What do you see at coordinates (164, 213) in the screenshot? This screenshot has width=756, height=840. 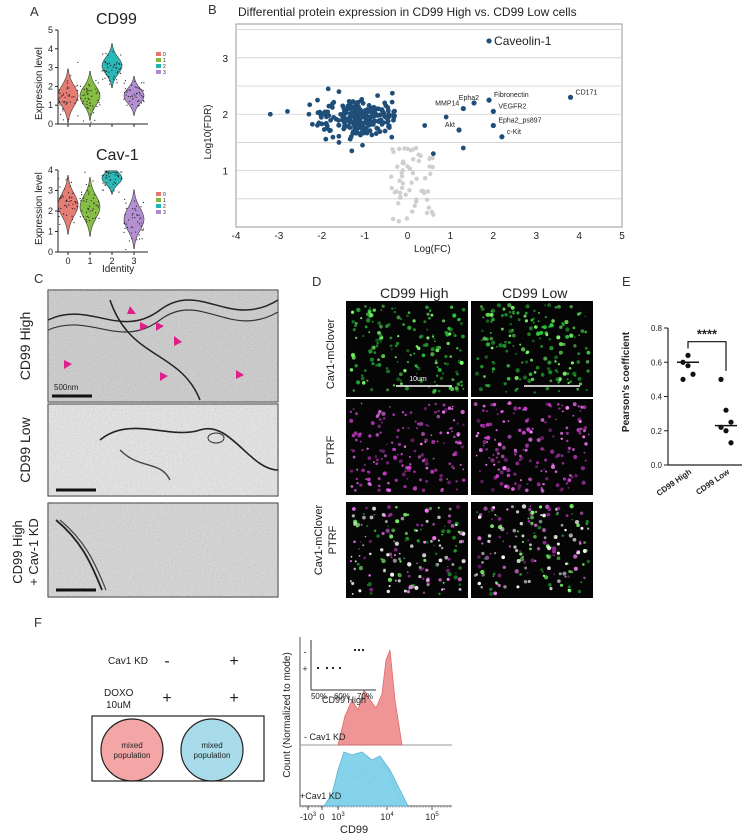 I see `legend-label: 3` at bounding box center [164, 213].